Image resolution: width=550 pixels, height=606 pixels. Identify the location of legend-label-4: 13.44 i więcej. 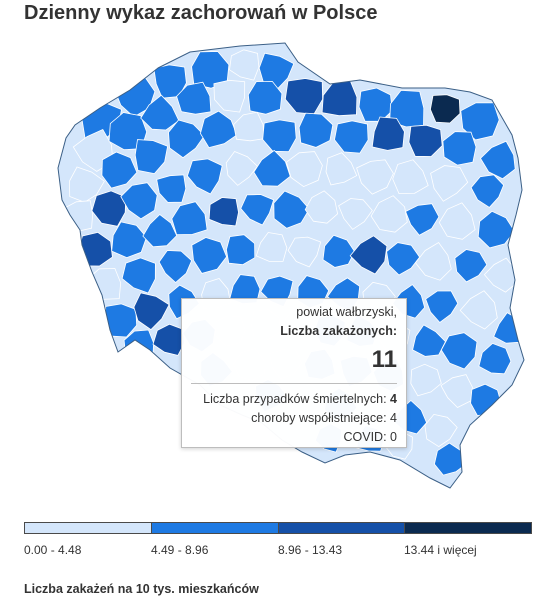
(440, 550).